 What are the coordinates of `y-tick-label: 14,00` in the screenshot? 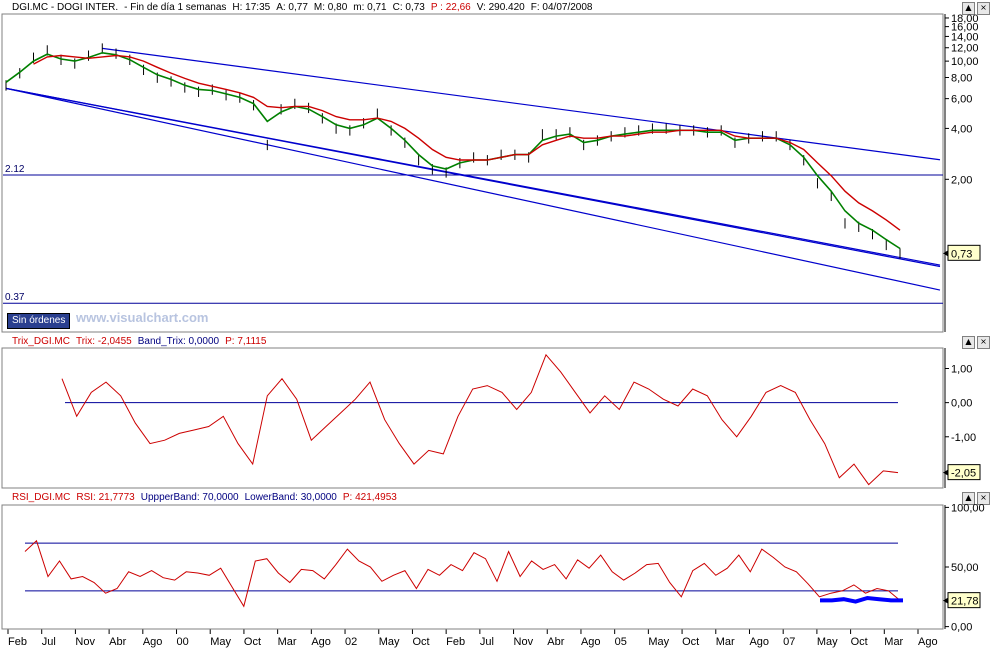 It's located at (965, 37).